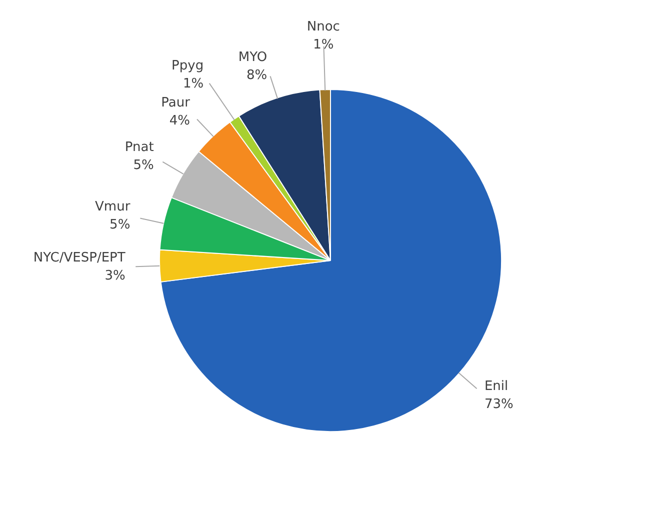 The image size is (660, 520). I want to click on slice-label: Enil, so click(496, 386).